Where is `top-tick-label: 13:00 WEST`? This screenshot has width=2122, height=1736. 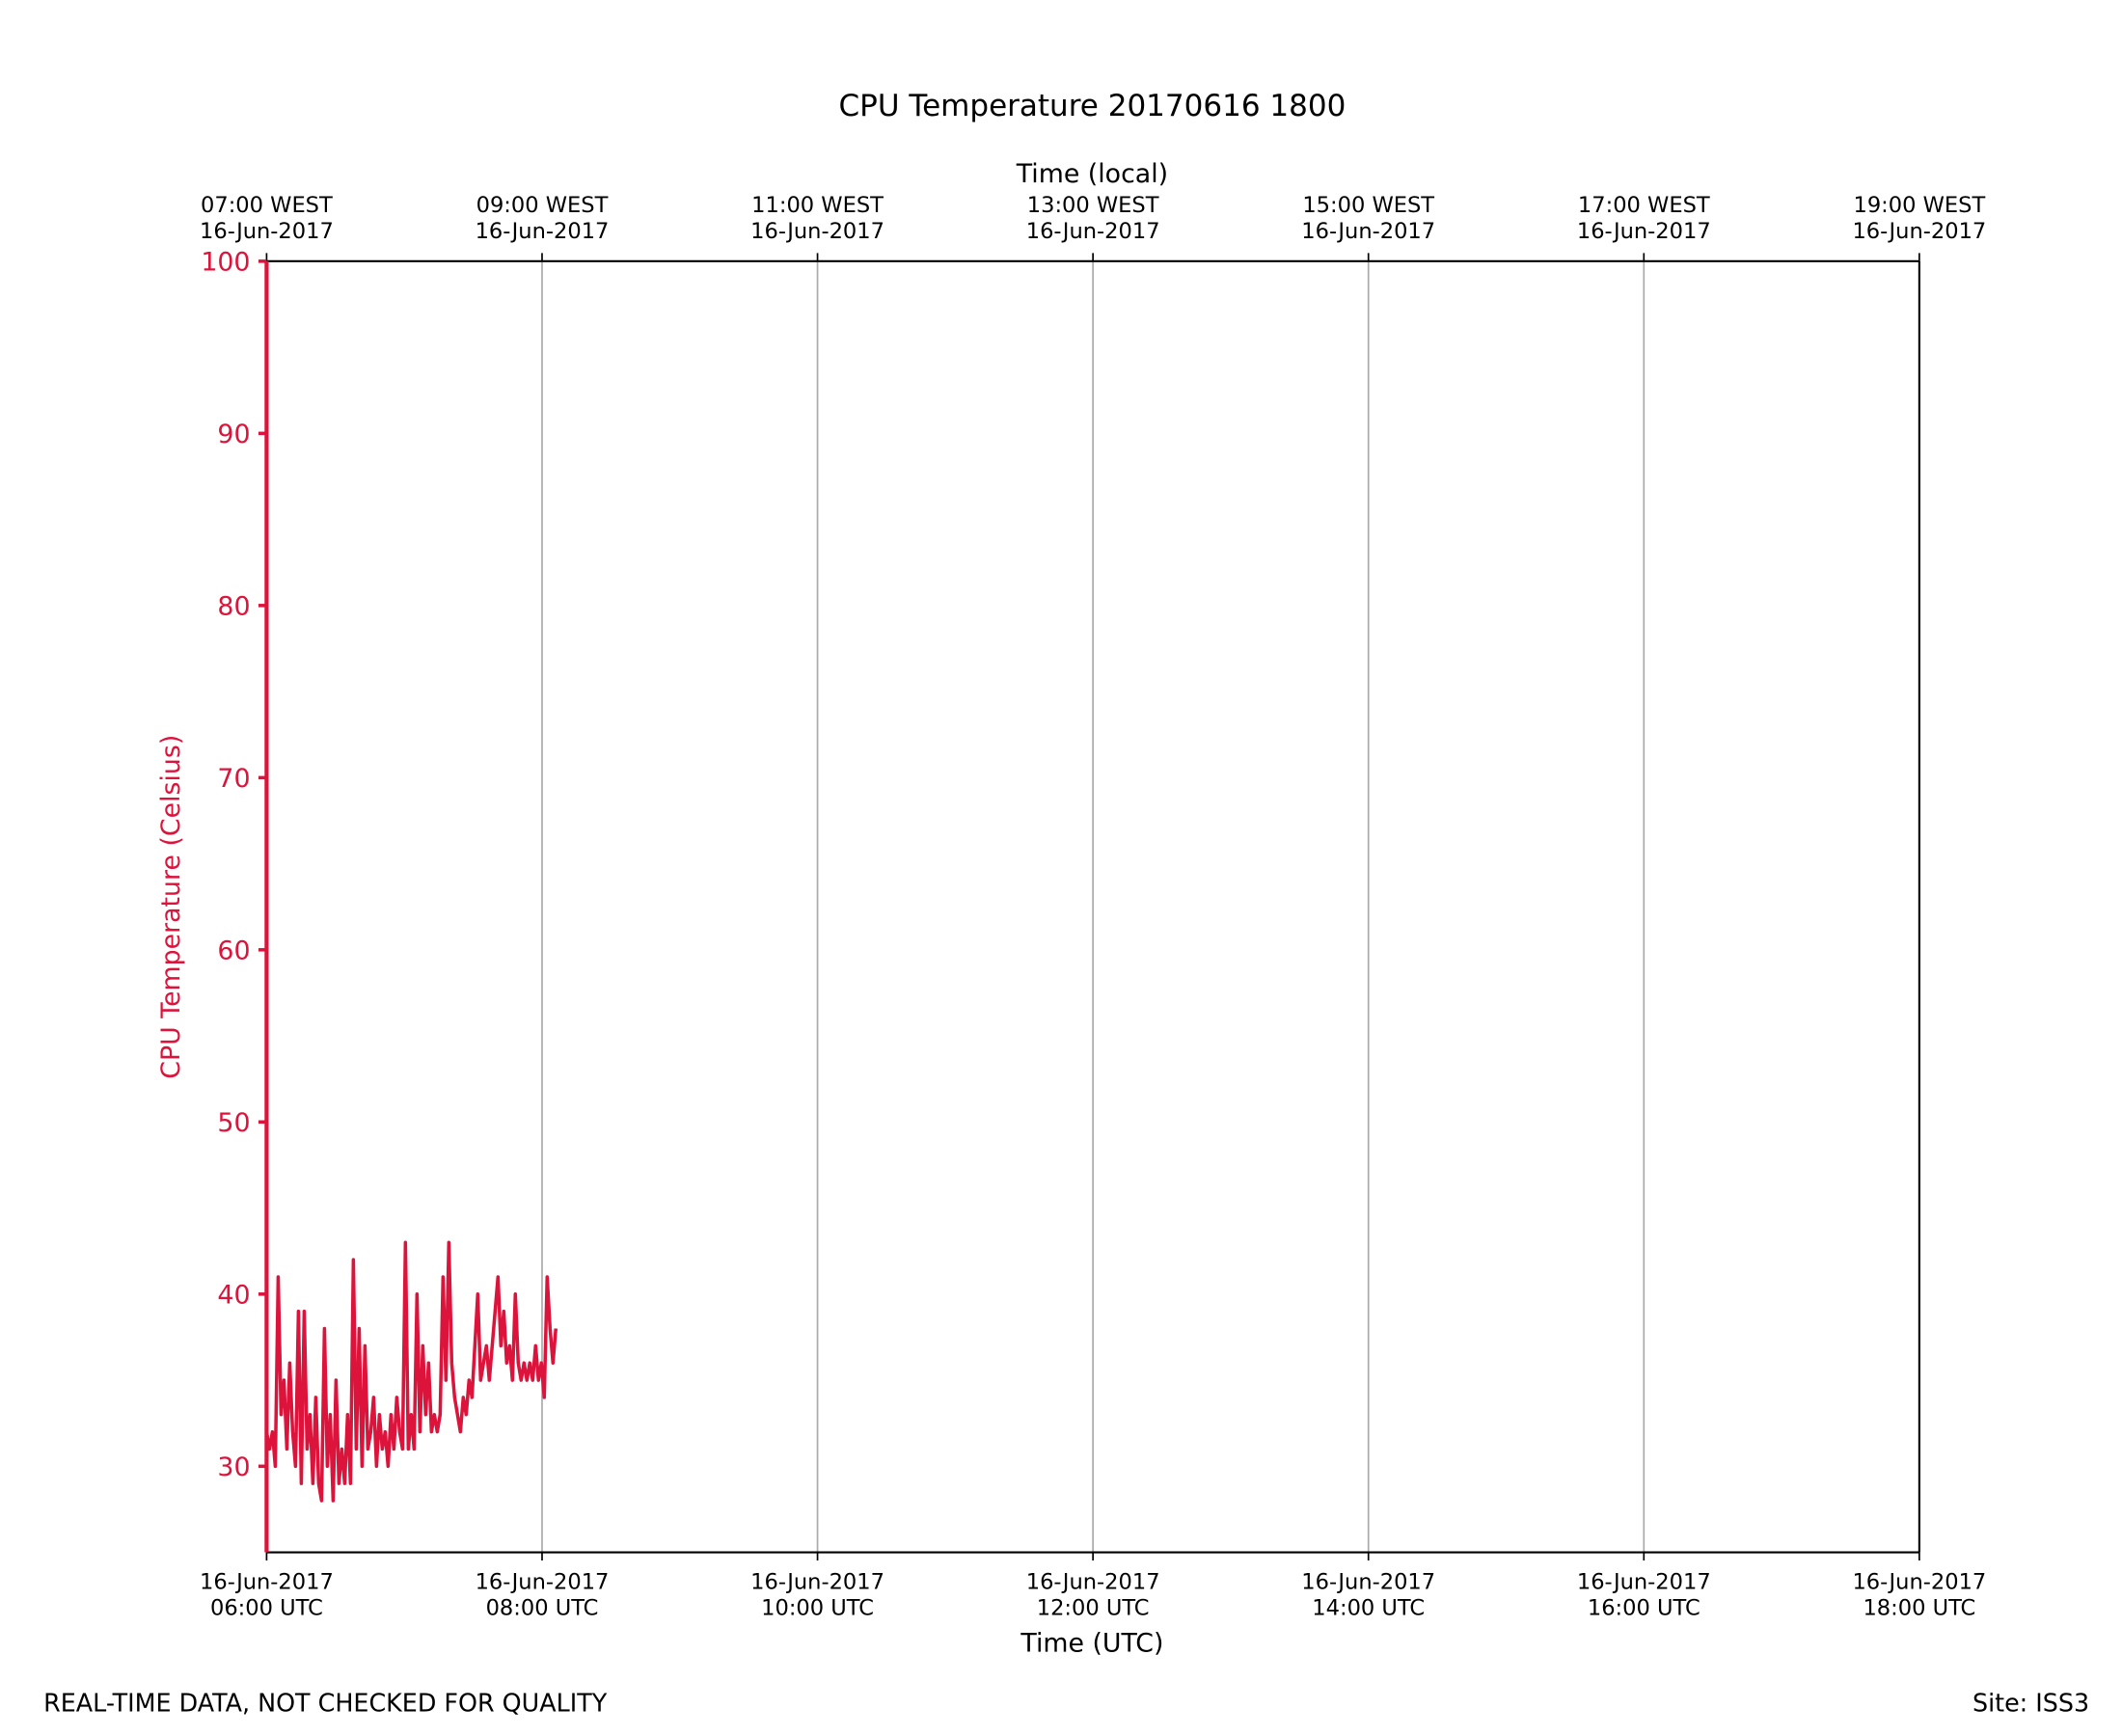 top-tick-label: 13:00 WEST is located at coordinates (1093, 205).